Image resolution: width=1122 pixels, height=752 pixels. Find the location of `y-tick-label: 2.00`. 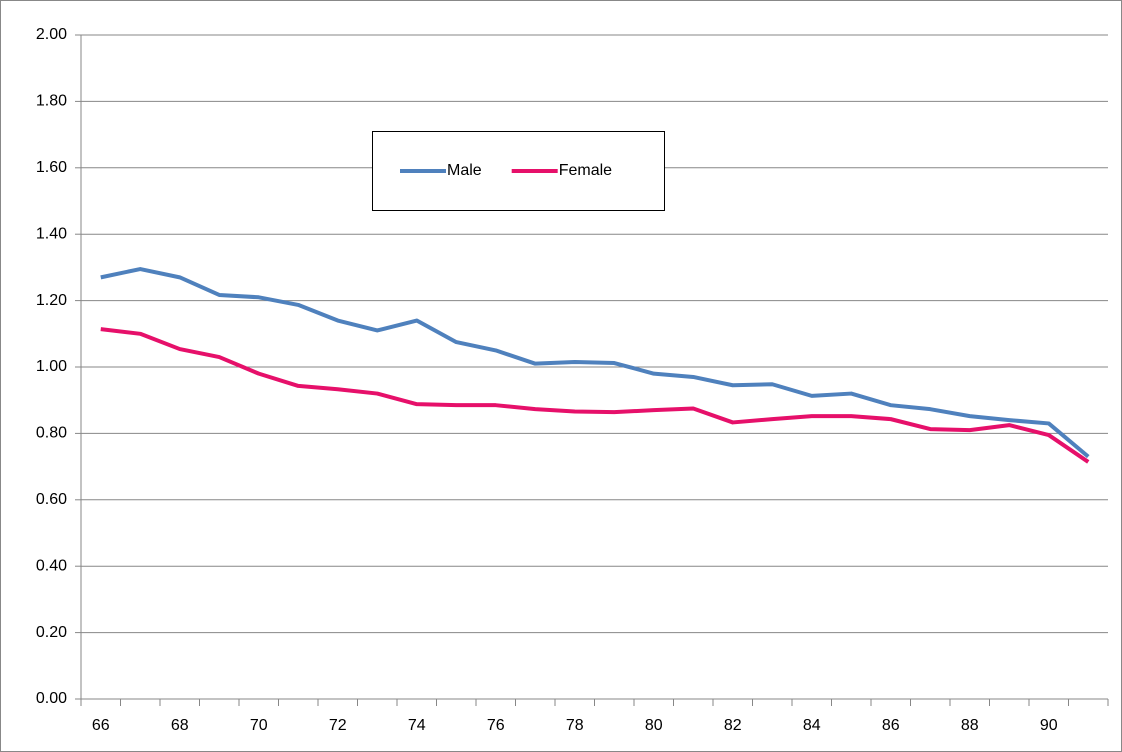

y-tick-label: 2.00 is located at coordinates (51, 34).